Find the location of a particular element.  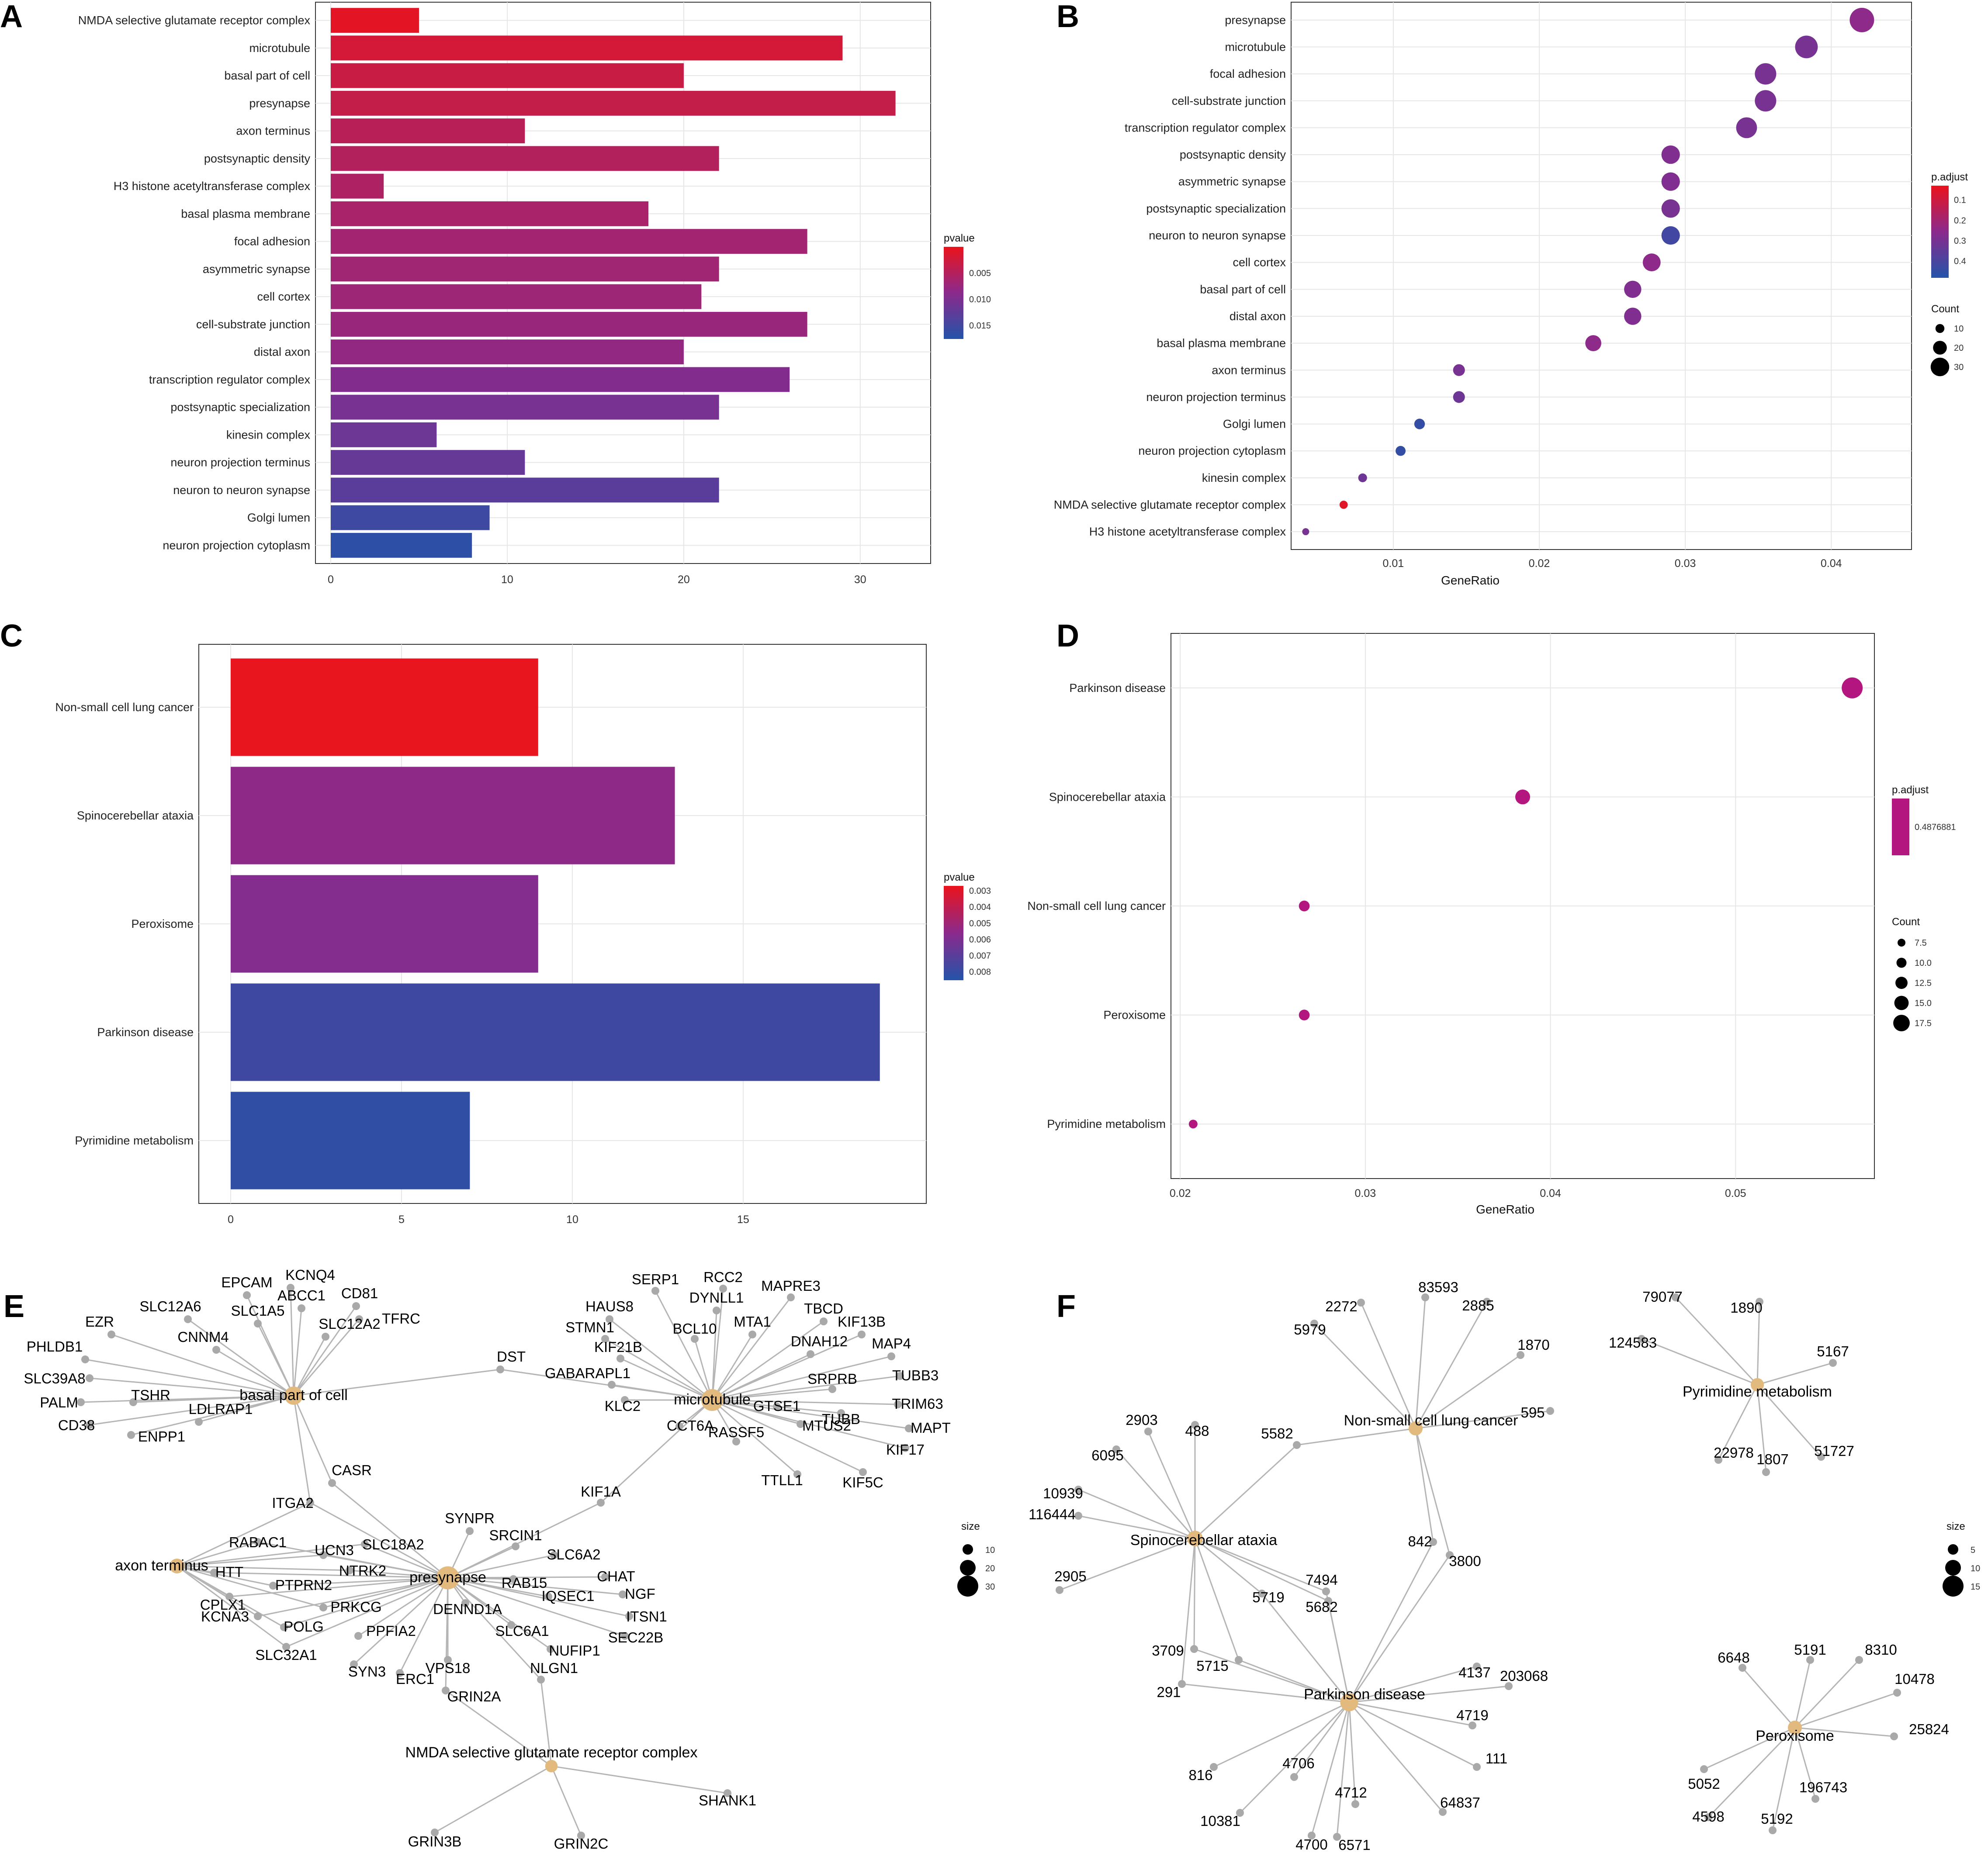

hub-node-parkinson-disease is located at coordinates (1349, 1702).